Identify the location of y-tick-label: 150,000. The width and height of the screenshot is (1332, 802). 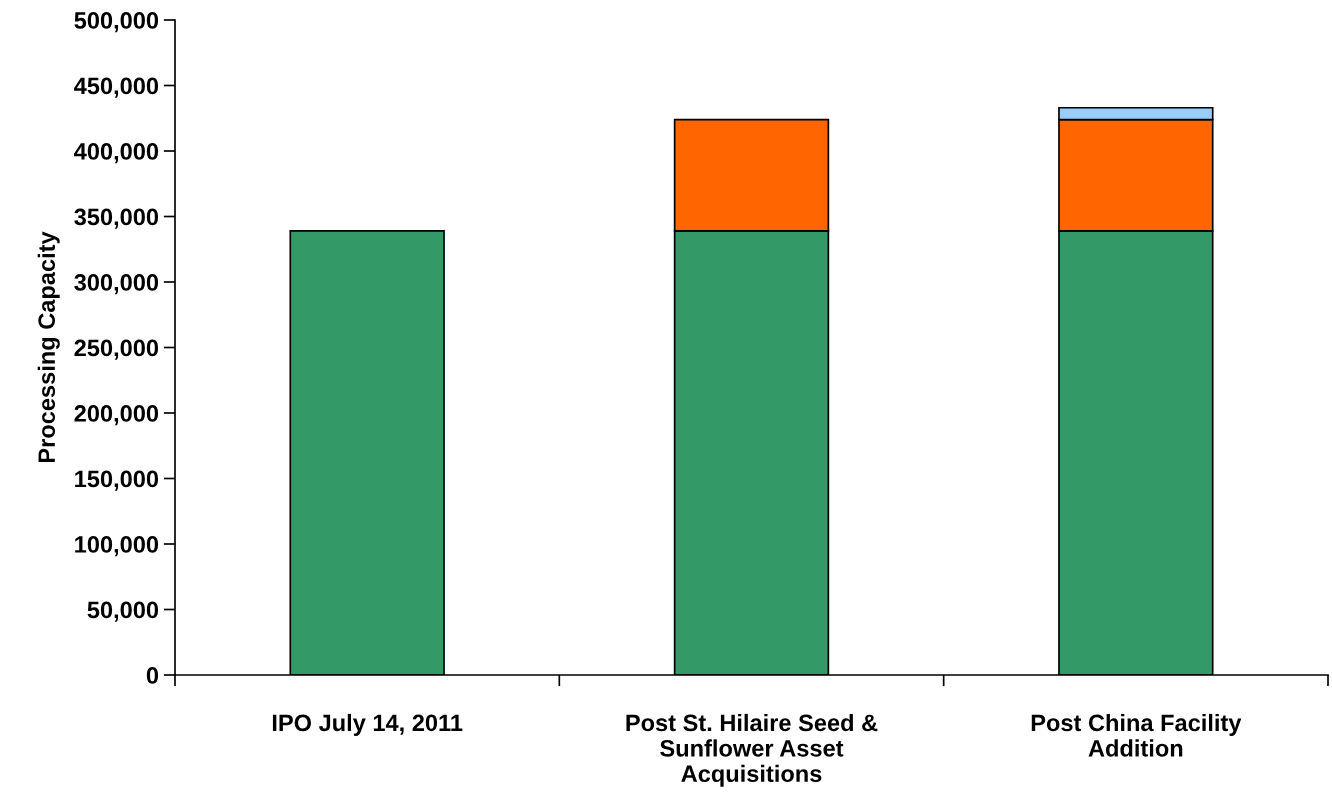
(117, 480).